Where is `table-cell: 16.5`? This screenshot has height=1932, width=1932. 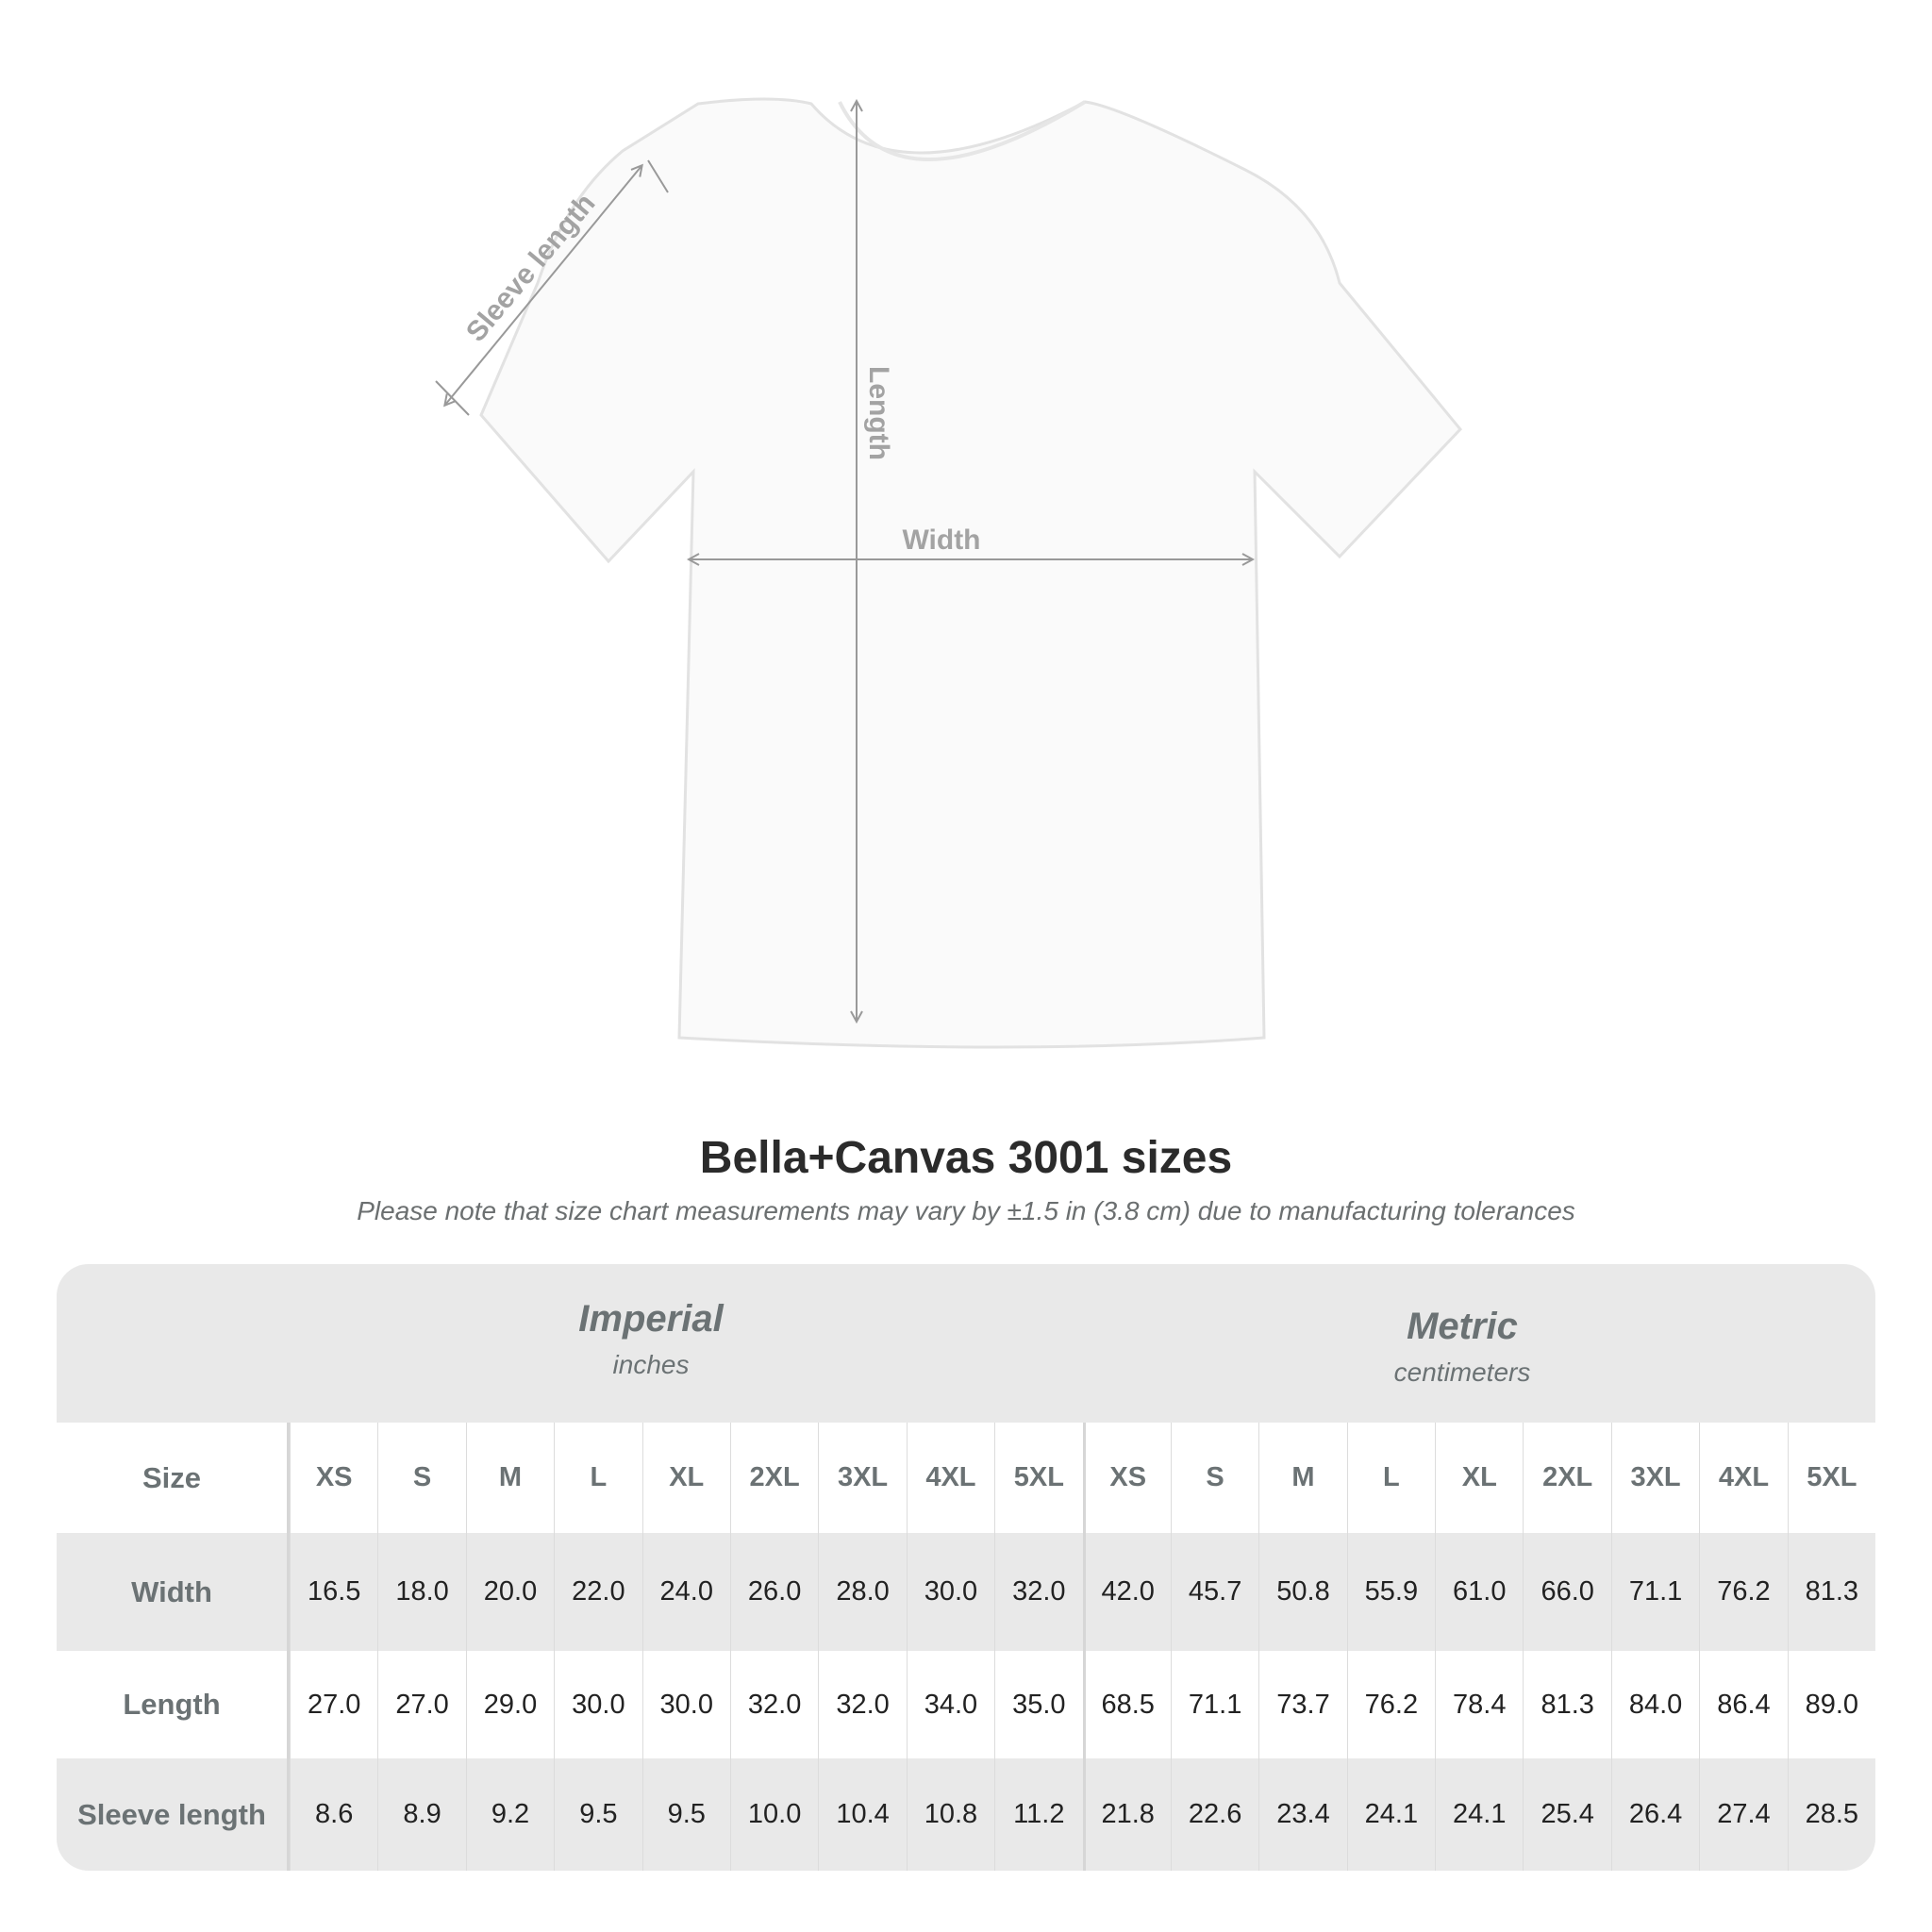 table-cell: 16.5 is located at coordinates (334, 1592).